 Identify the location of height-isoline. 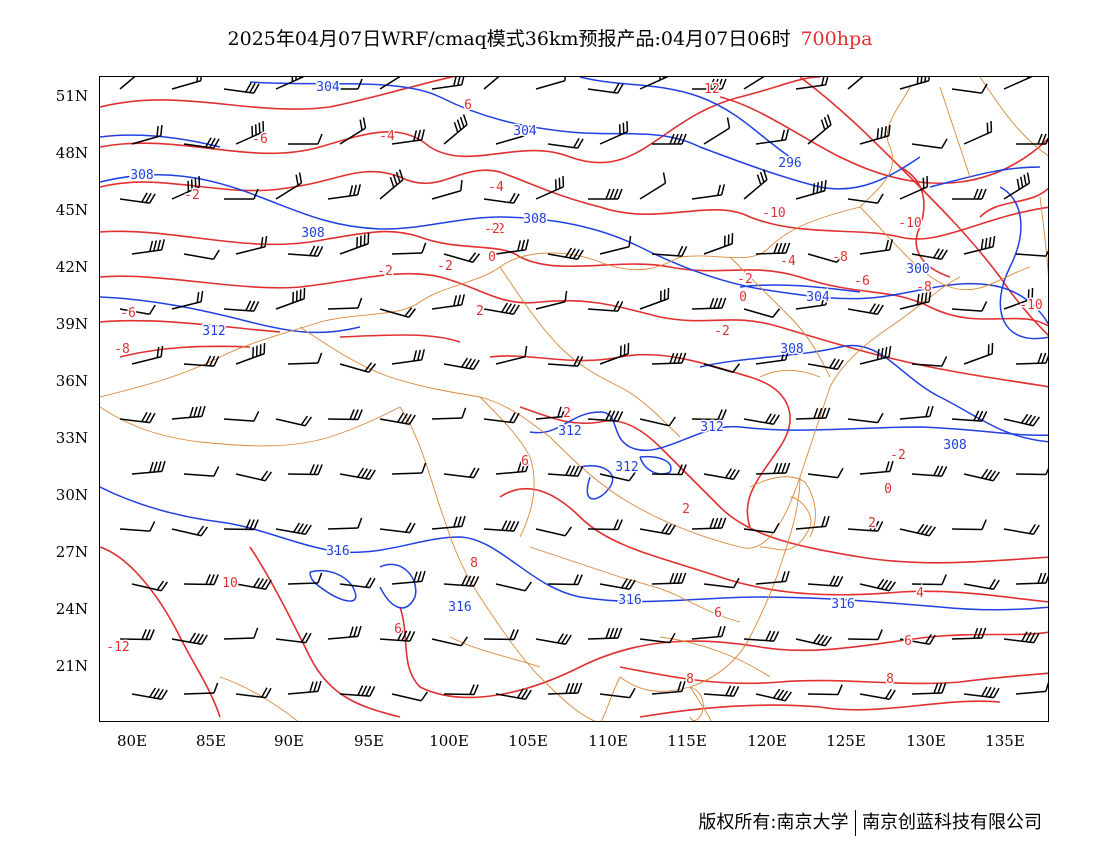
(873, 393).